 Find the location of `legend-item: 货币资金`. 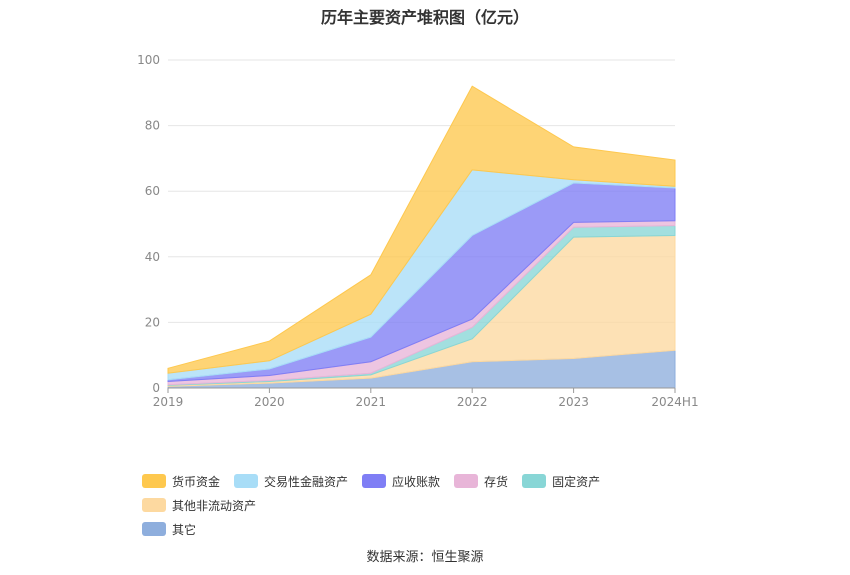

legend-item: 货币资金 is located at coordinates (181, 481).